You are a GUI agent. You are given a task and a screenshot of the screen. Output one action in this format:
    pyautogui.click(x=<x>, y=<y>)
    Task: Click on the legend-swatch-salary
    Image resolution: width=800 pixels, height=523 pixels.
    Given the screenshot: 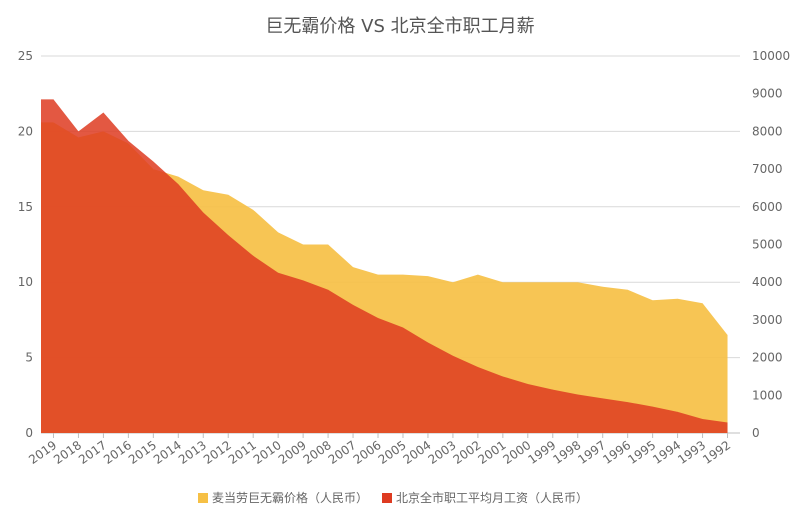 What is the action you would take?
    pyautogui.click(x=387, y=498)
    